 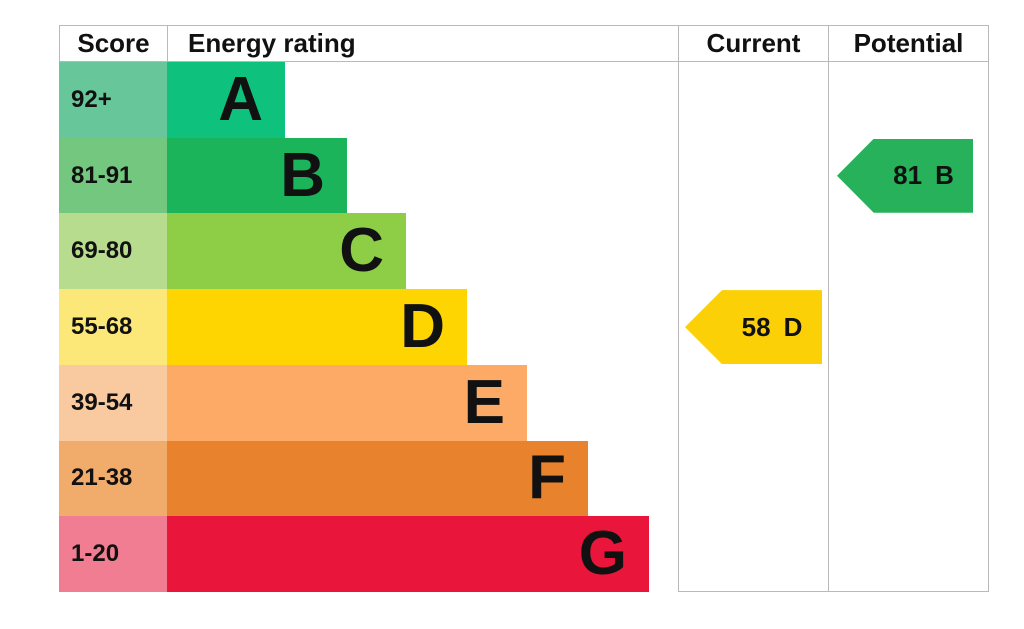 I want to click on band-letter: A, so click(x=240, y=99).